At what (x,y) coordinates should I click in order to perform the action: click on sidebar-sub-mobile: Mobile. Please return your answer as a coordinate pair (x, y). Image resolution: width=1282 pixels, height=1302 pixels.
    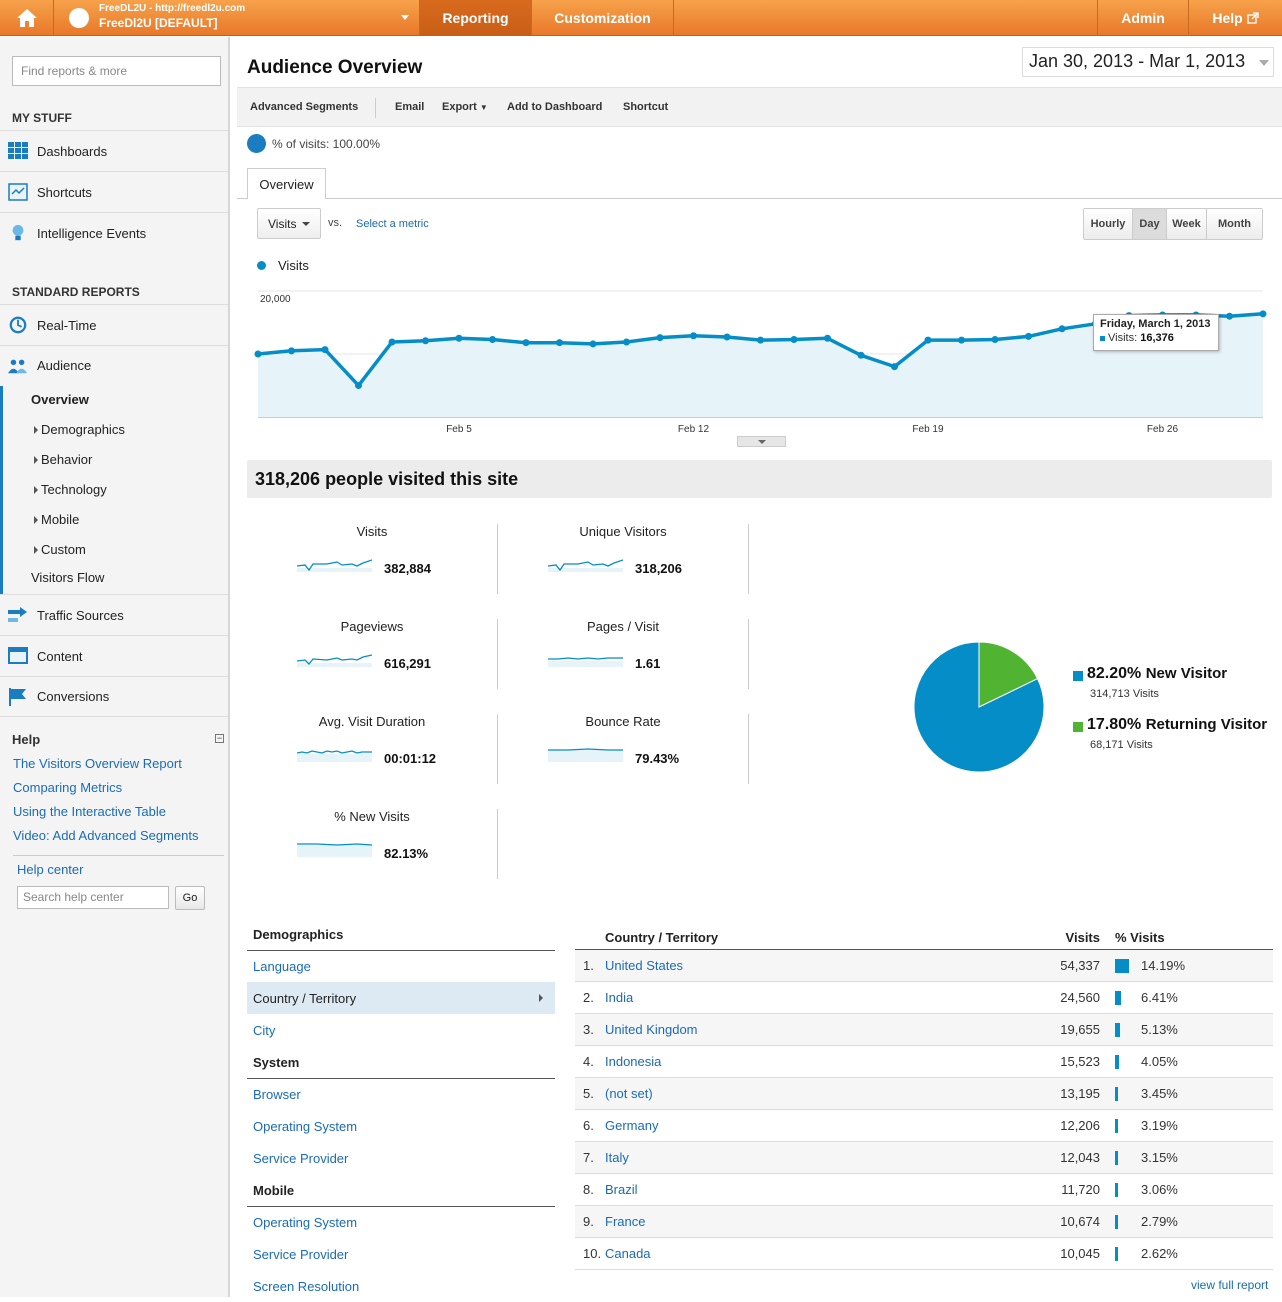
    Looking at the image, I should click on (56, 519).